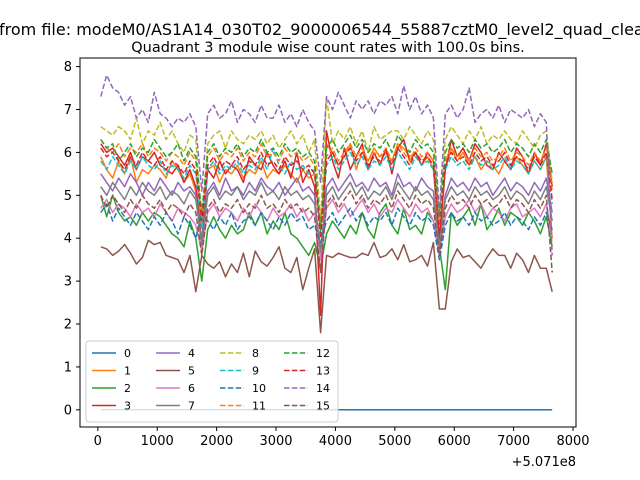  I want to click on legend-label-8: 8, so click(255, 353).